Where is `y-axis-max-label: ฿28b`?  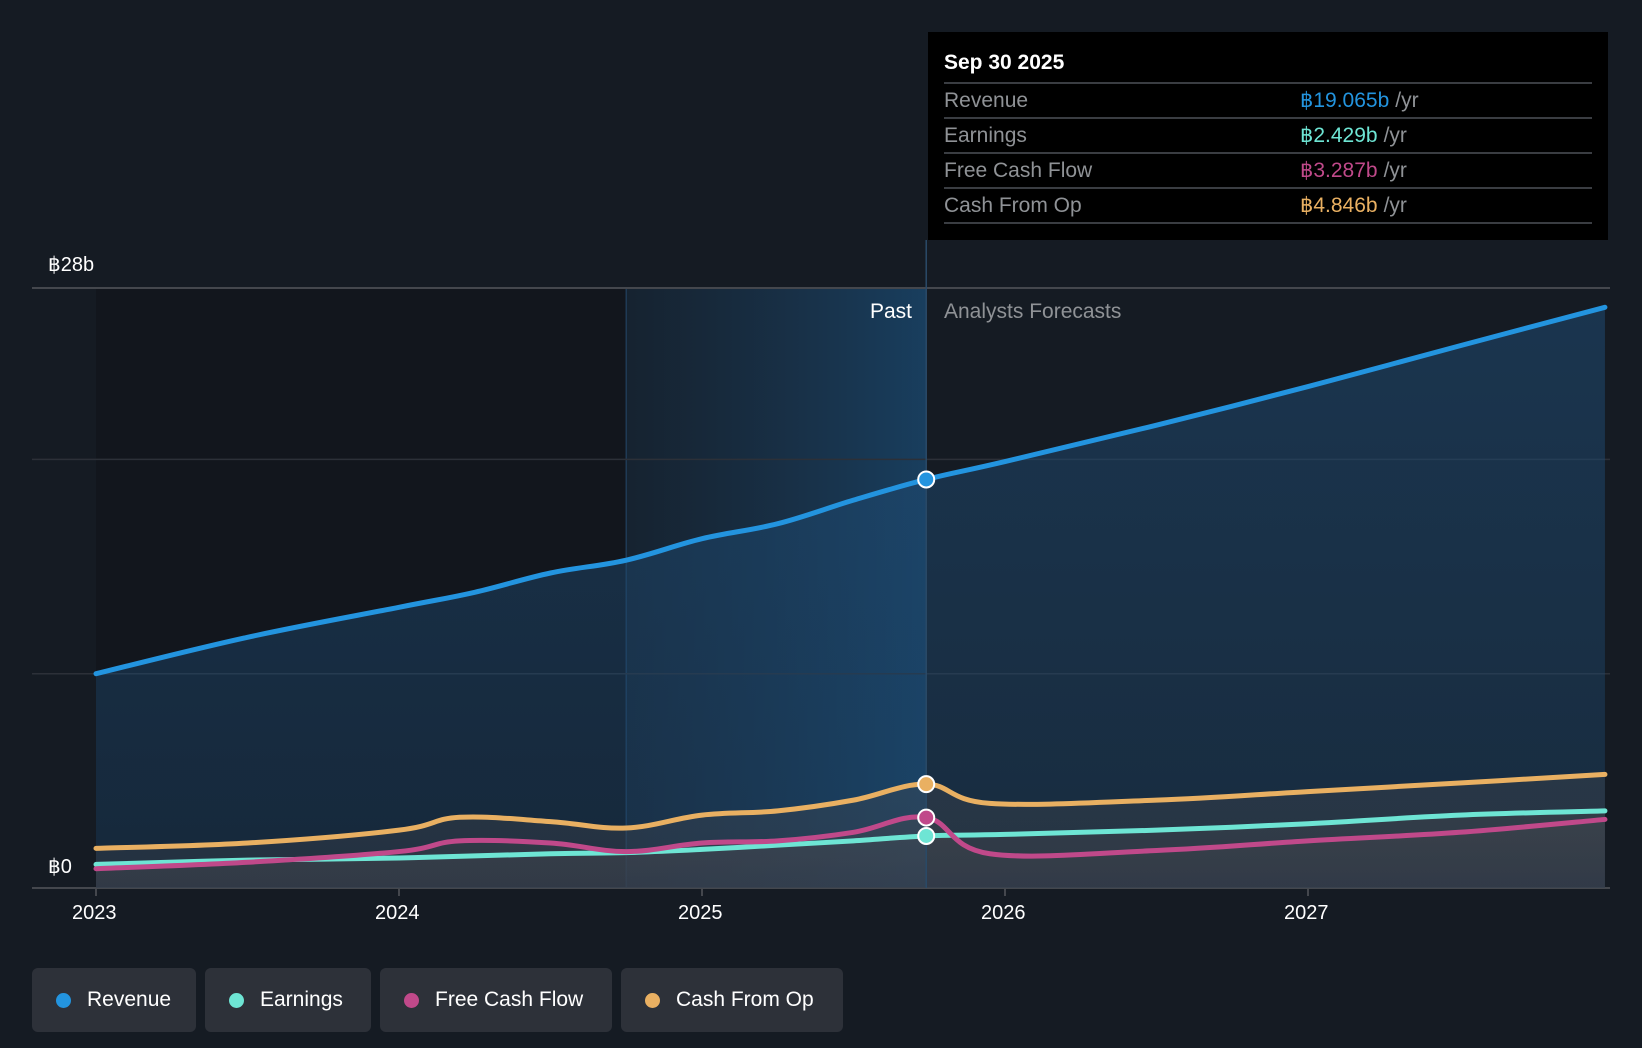
y-axis-max-label: ฿28b is located at coordinates (71, 265).